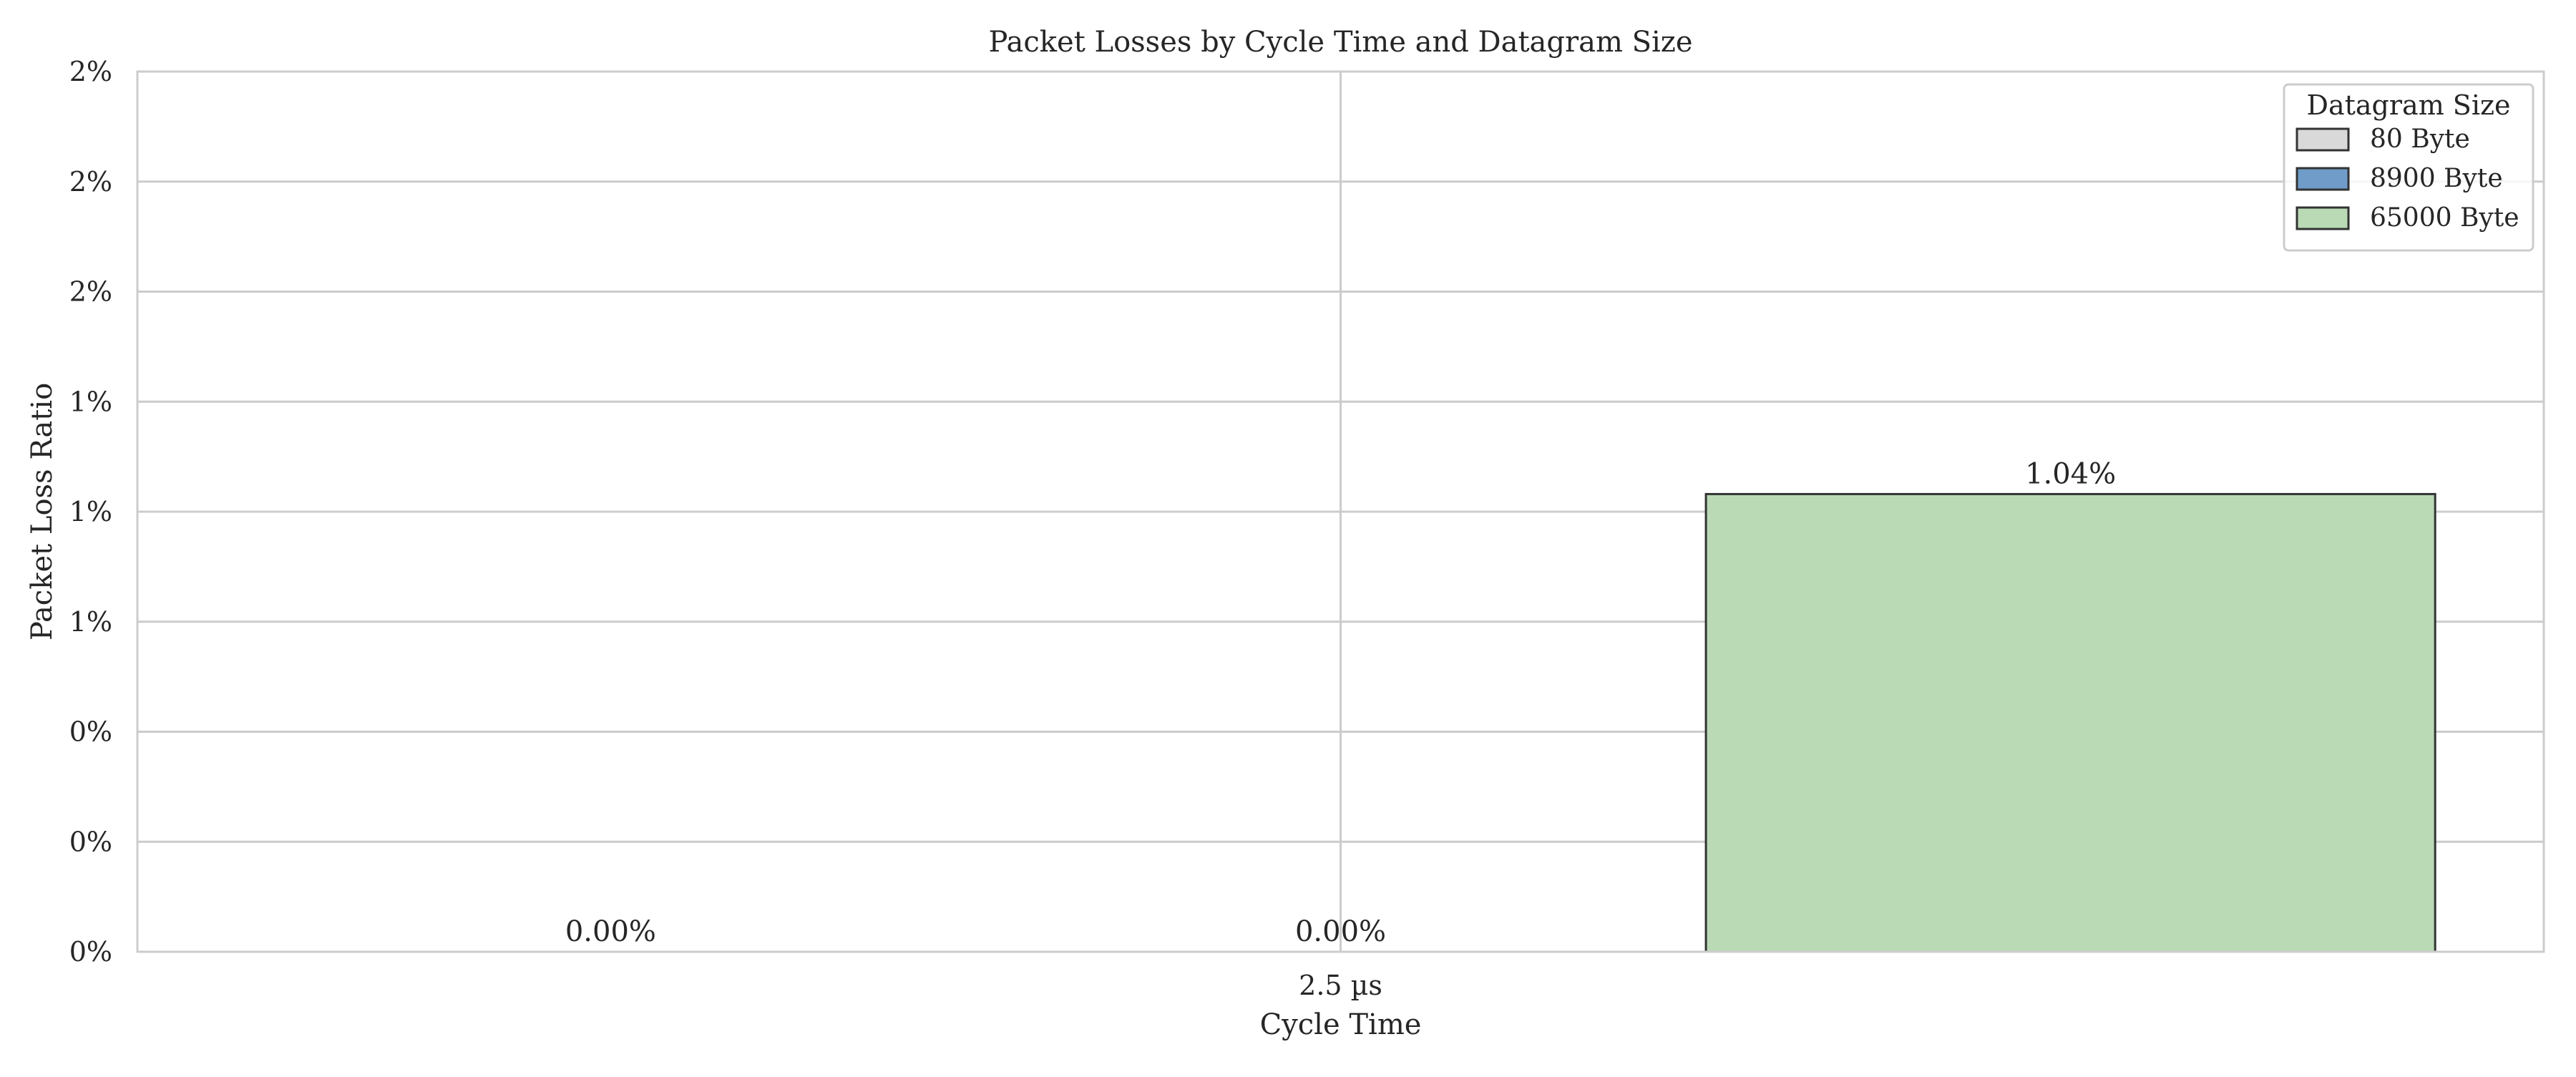 This screenshot has height=1077, width=2576. I want to click on x-axis-ticks: 2.5 µs, so click(1340, 985).